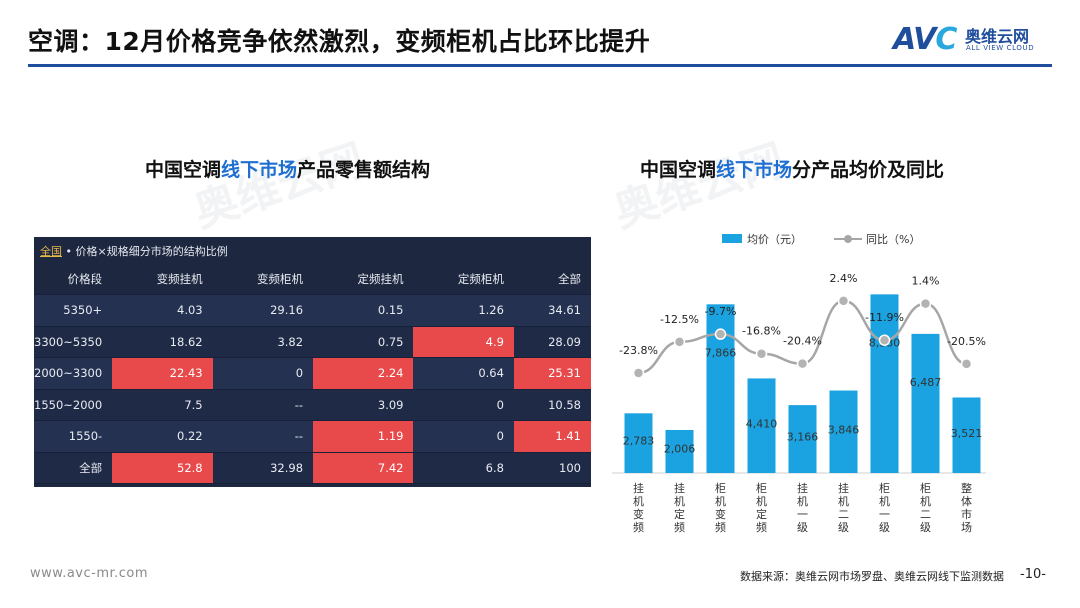  Describe the element at coordinates (966, 501) in the screenshot. I see `category-label-char: 体` at that location.